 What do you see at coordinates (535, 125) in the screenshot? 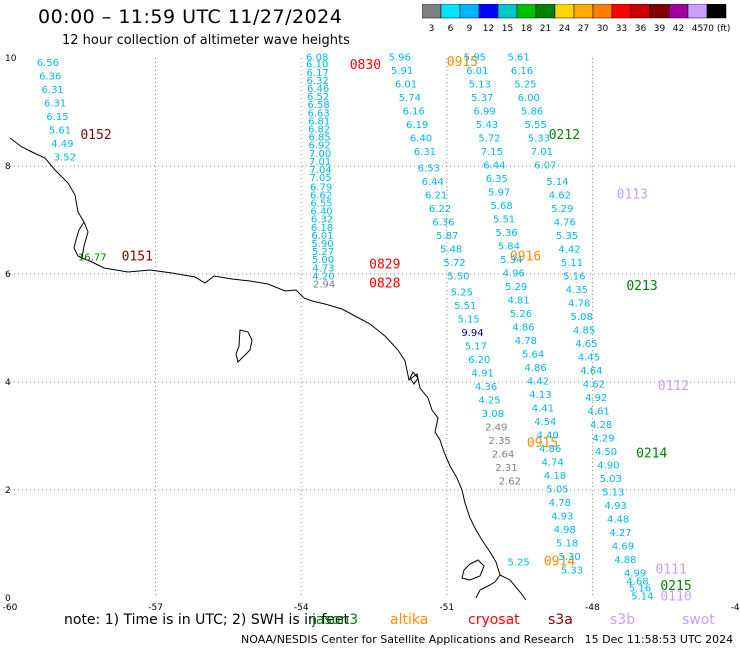
I see `wave-height-value: 5.55` at bounding box center [535, 125].